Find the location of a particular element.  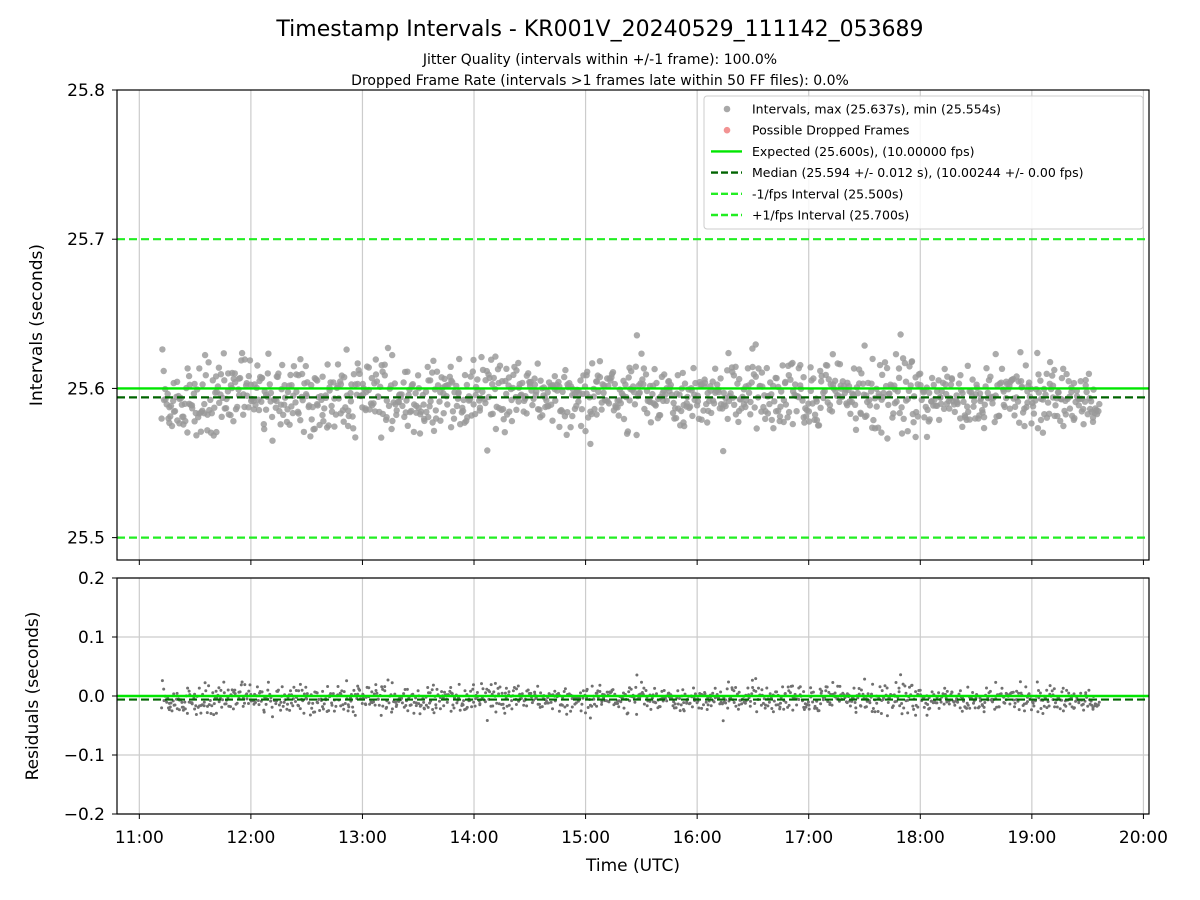

intervals-y-ticks: 25.5 25.6 25.7 25.8 is located at coordinates (92, 315).